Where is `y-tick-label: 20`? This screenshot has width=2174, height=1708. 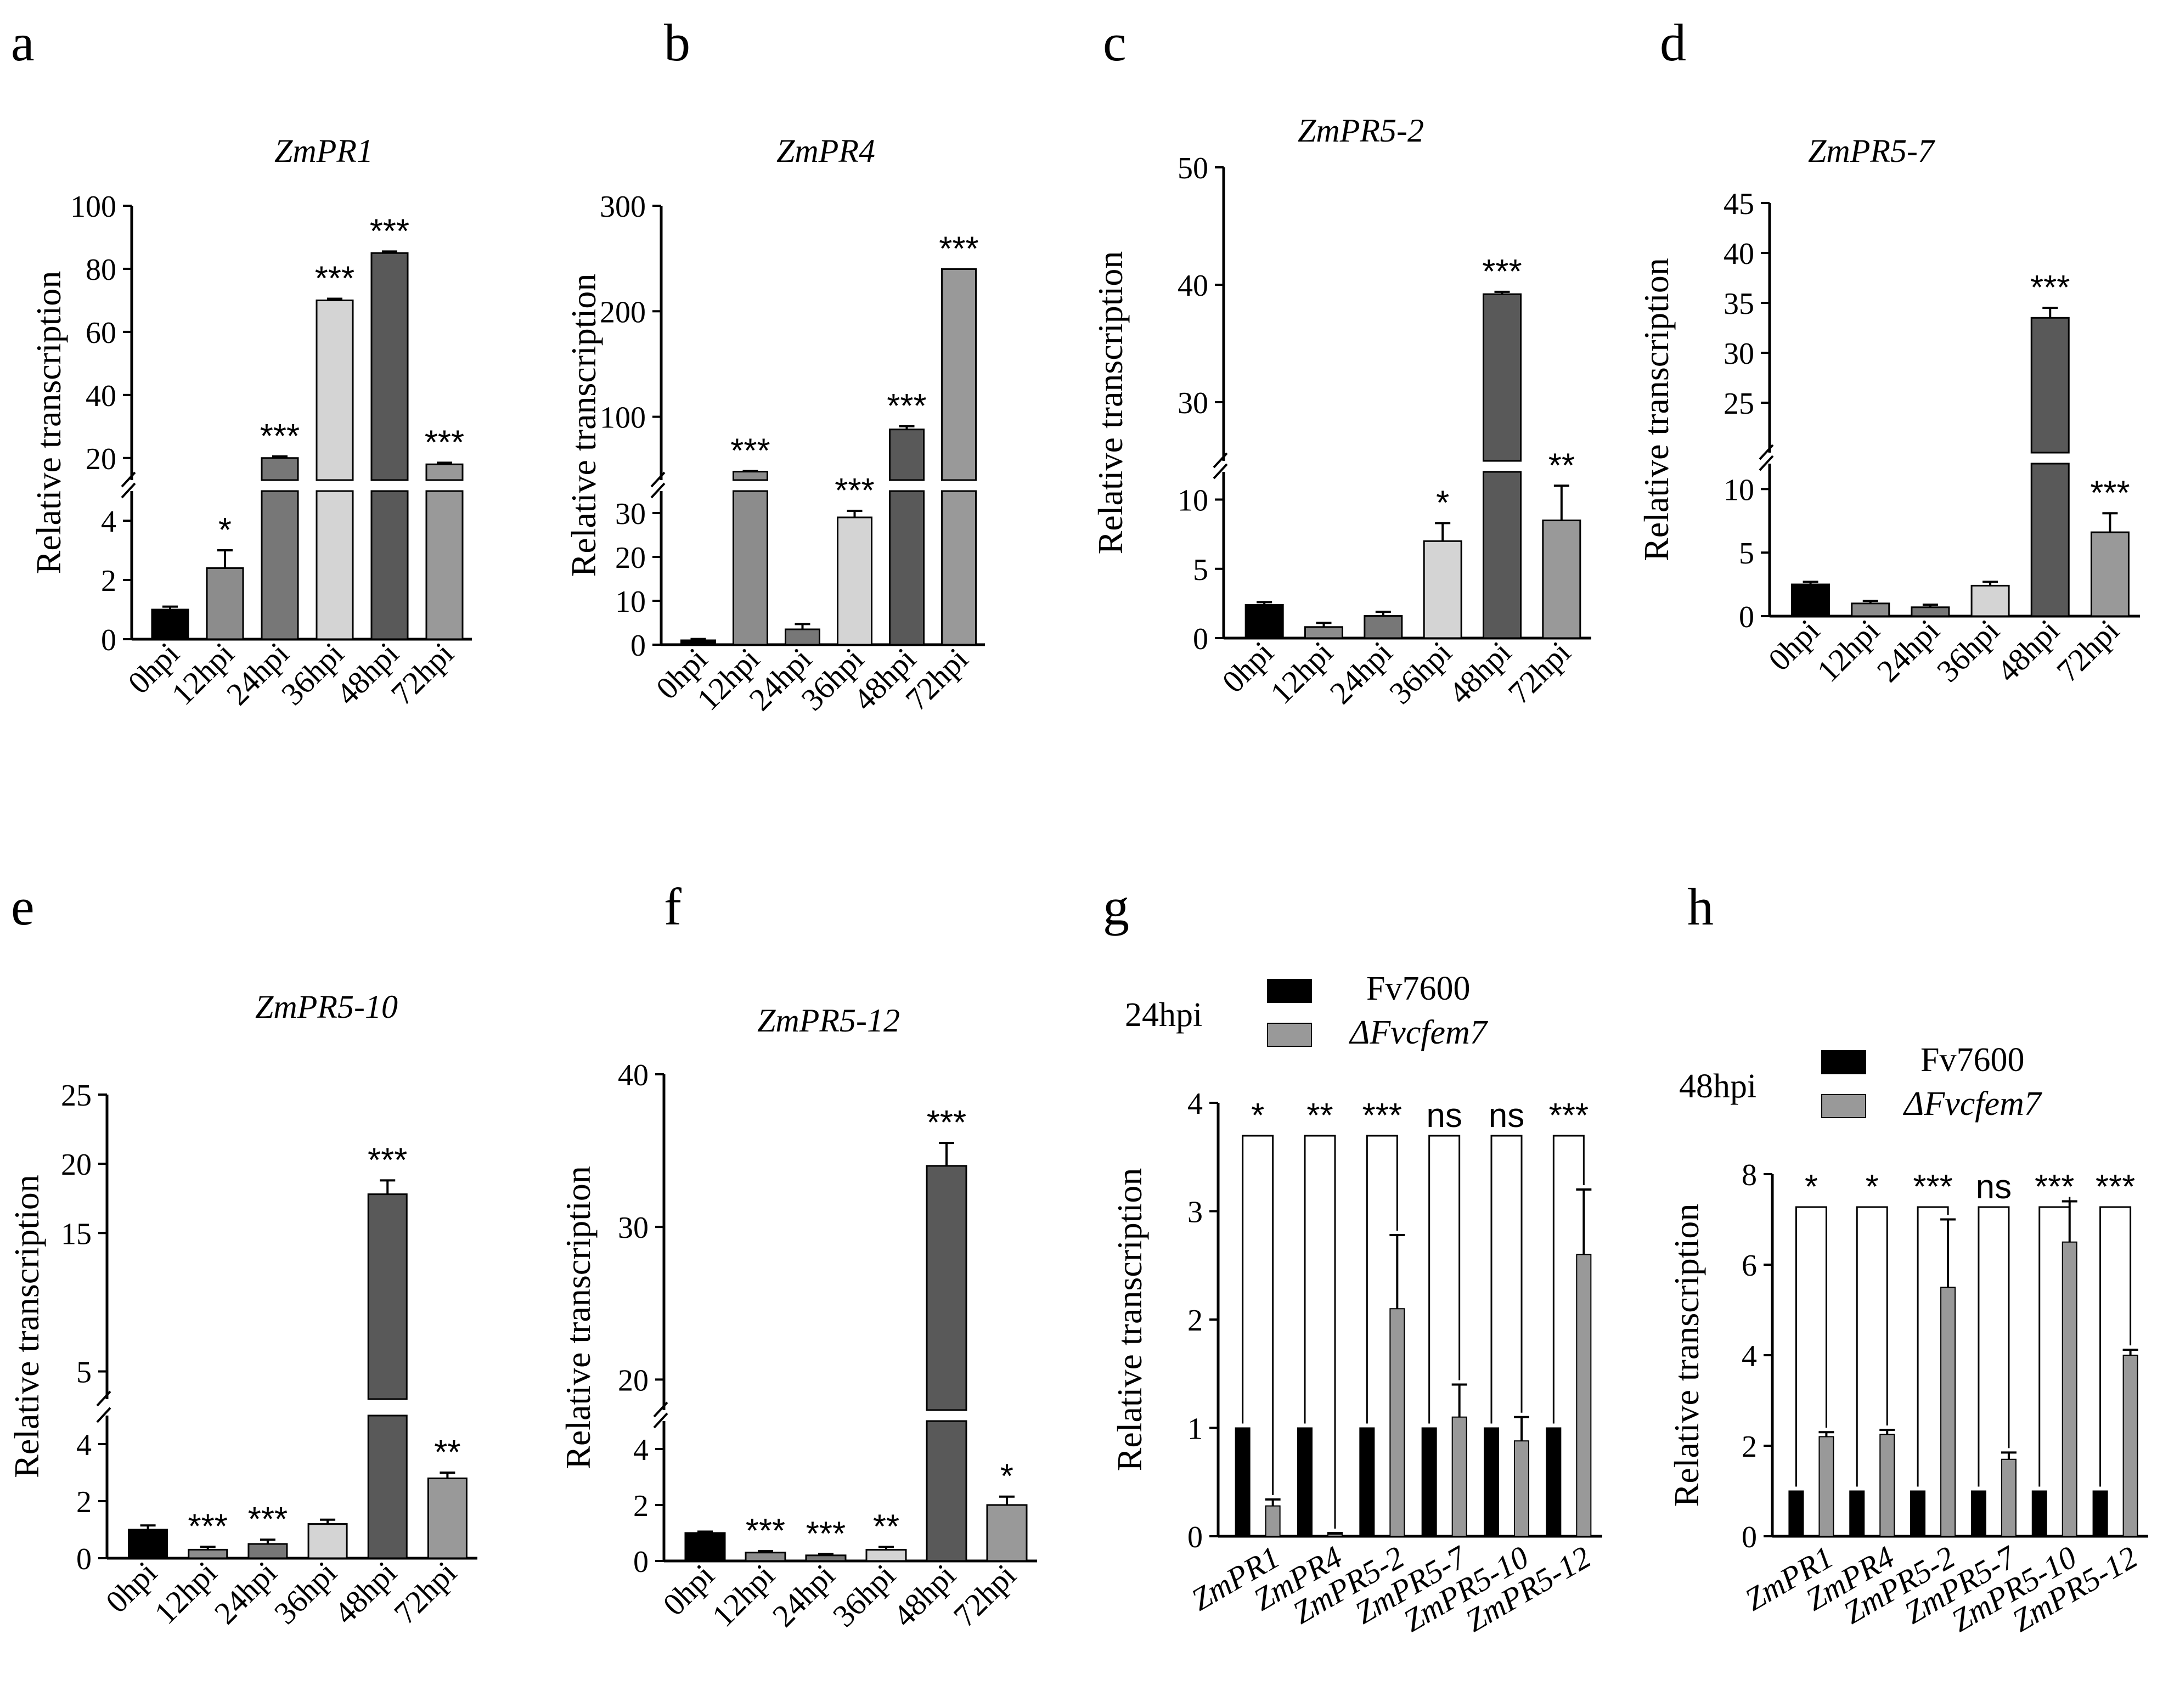 y-tick-label: 20 is located at coordinates (76, 1165).